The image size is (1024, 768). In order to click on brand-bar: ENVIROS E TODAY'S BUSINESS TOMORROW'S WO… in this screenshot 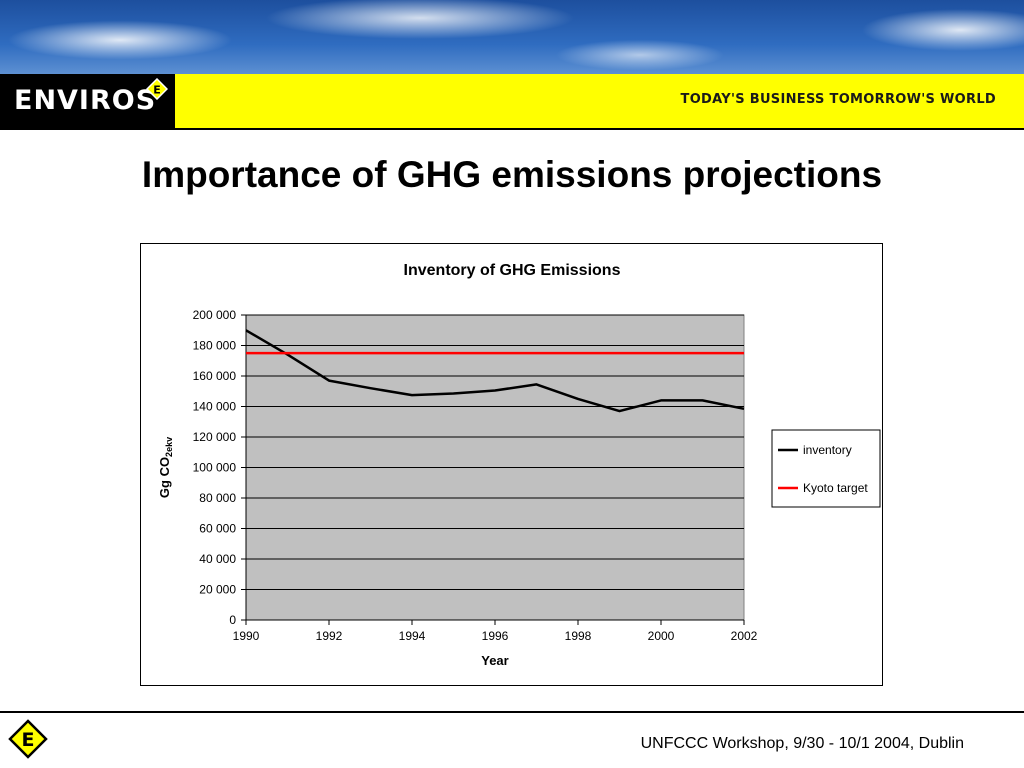, I will do `click(512, 102)`.